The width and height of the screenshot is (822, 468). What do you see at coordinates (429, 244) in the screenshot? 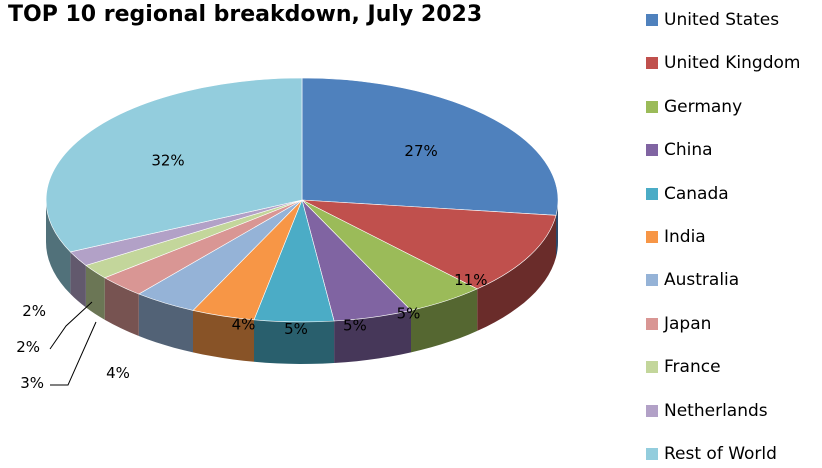
I see `pie-slice-united-kingdom` at bounding box center [429, 244].